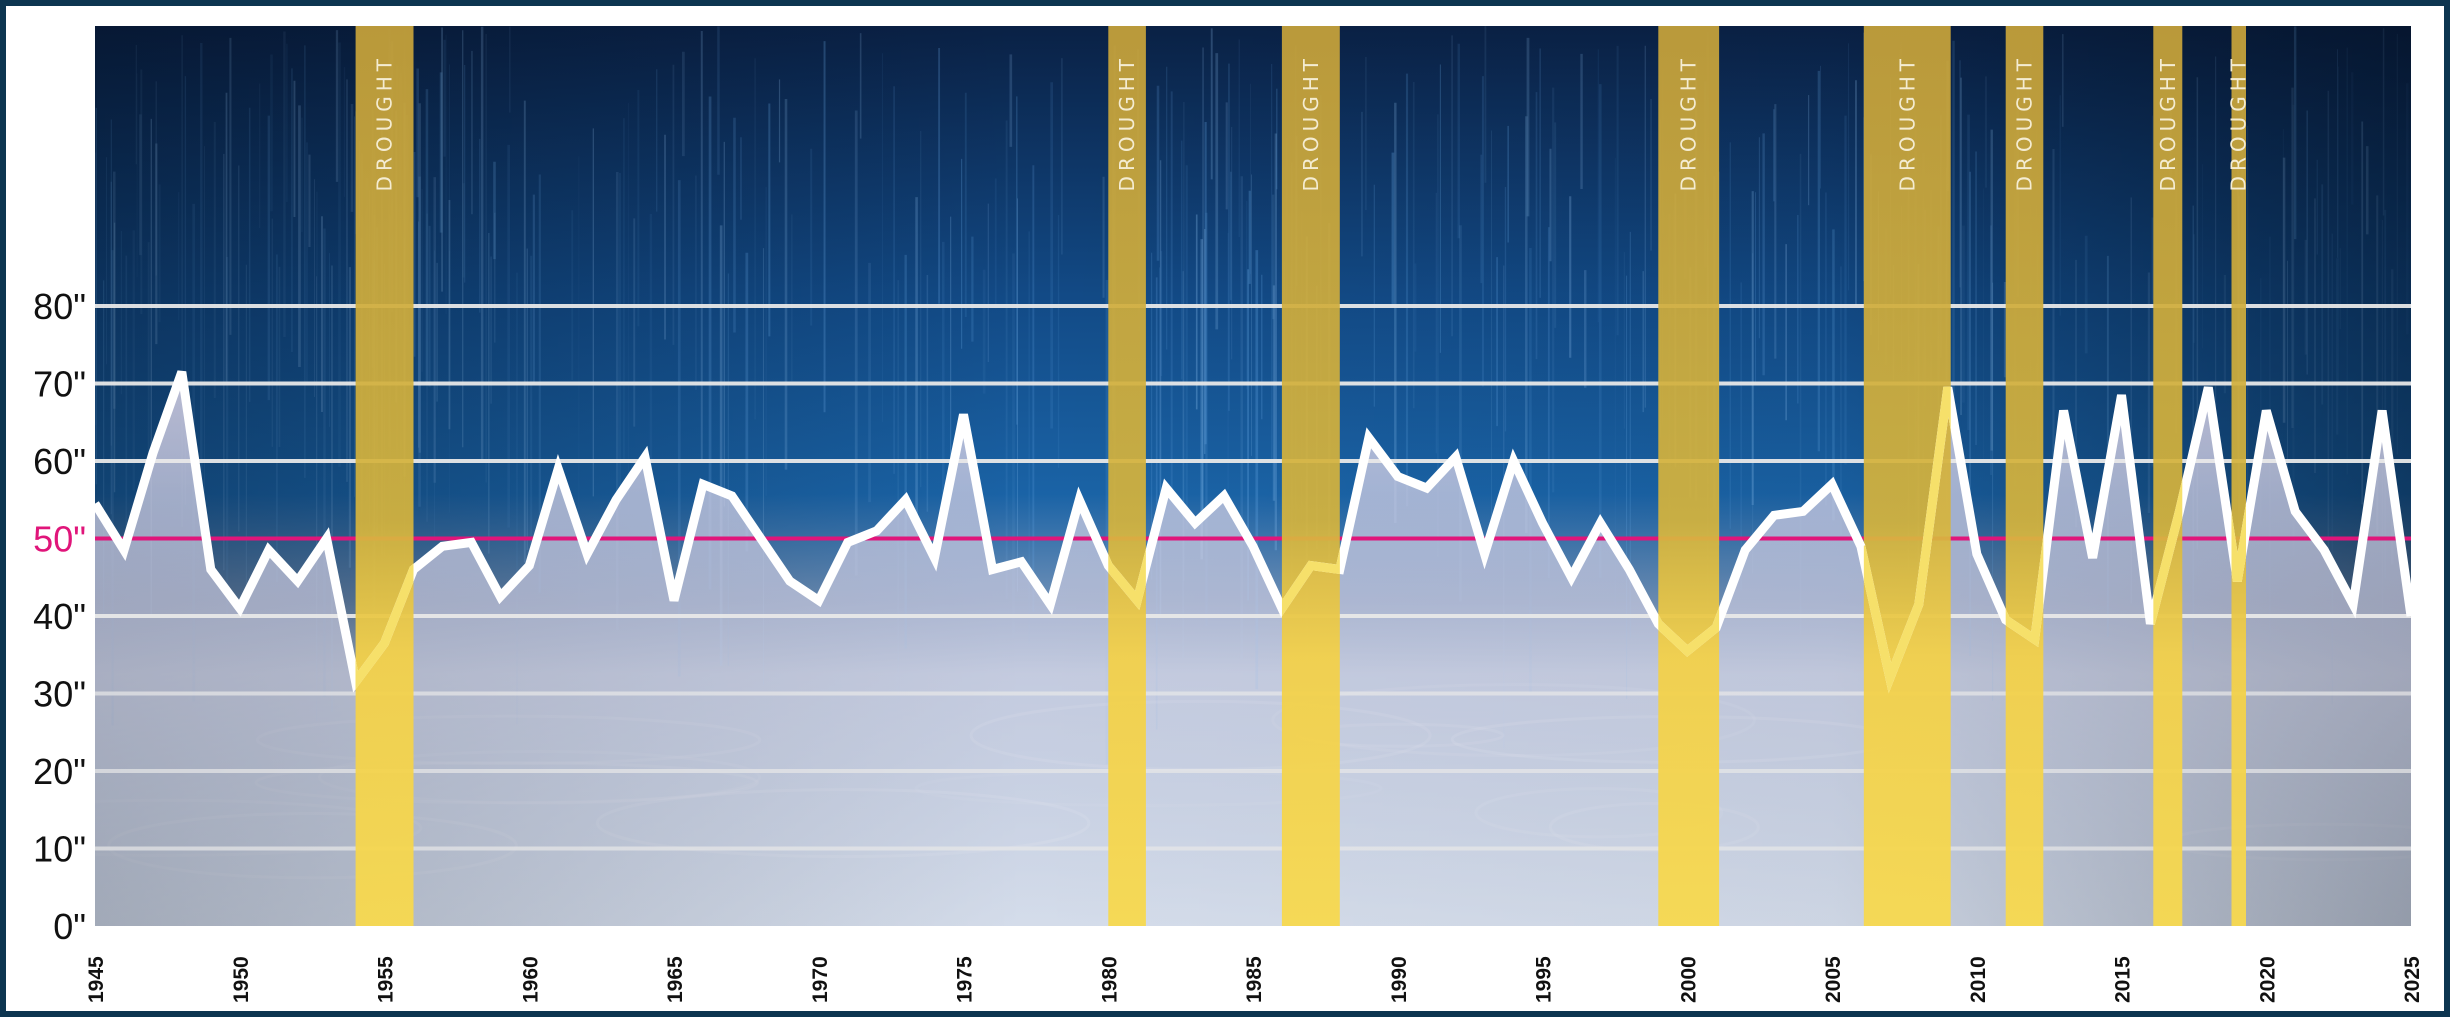 Image resolution: width=2450 pixels, height=1017 pixels. What do you see at coordinates (96, 979) in the screenshot?
I see `x-tick-label-1945: 1945` at bounding box center [96, 979].